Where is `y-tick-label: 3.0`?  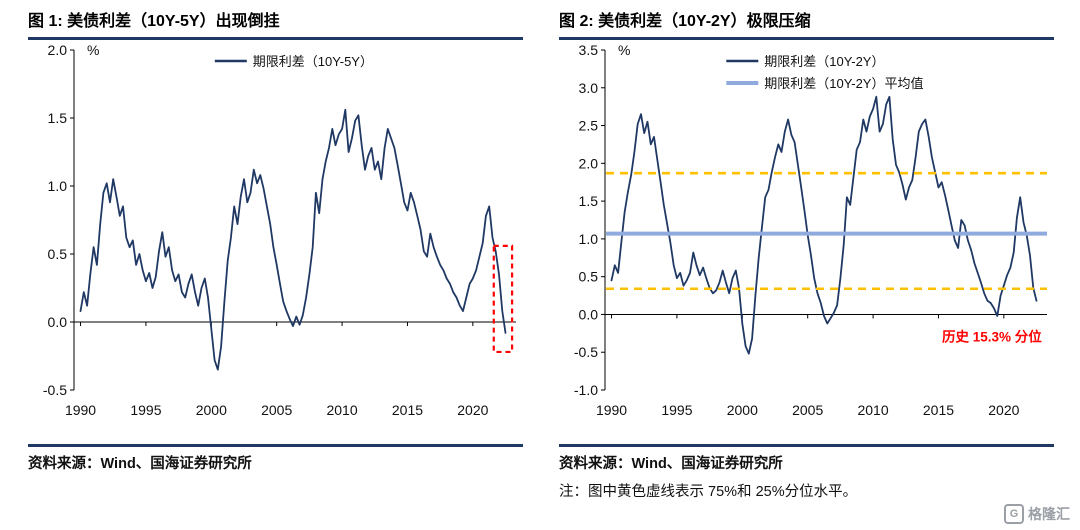 y-tick-label: 3.0 is located at coordinates (589, 88).